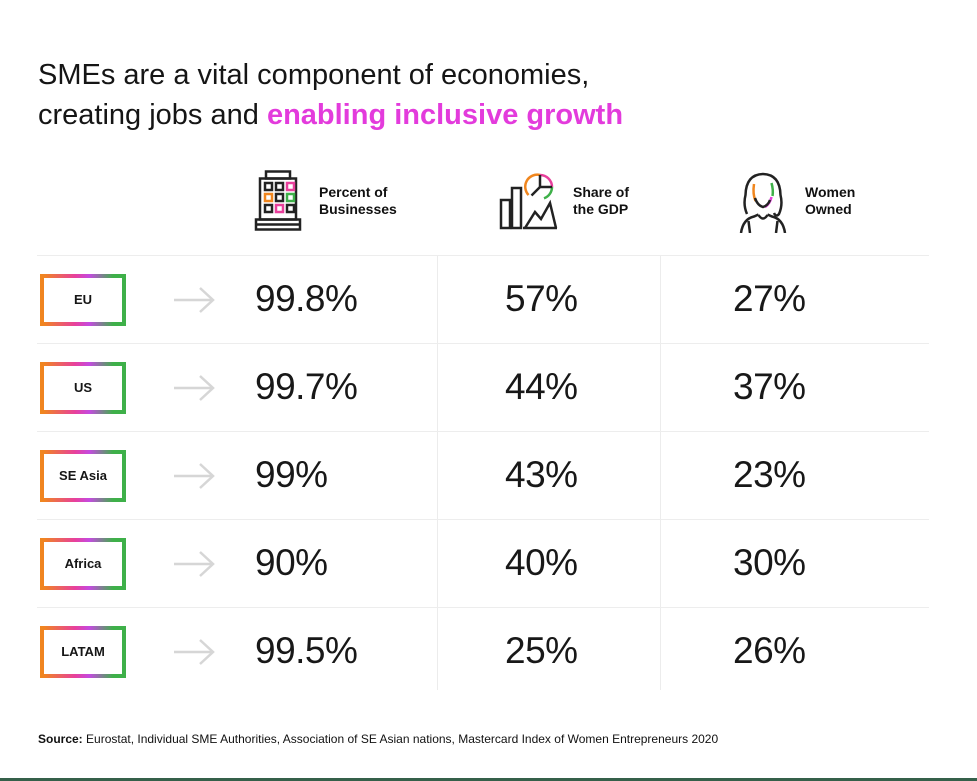 The image size is (977, 781). What do you see at coordinates (306, 298) in the screenshot?
I see `value-percent-of-businesses: 99.8%` at bounding box center [306, 298].